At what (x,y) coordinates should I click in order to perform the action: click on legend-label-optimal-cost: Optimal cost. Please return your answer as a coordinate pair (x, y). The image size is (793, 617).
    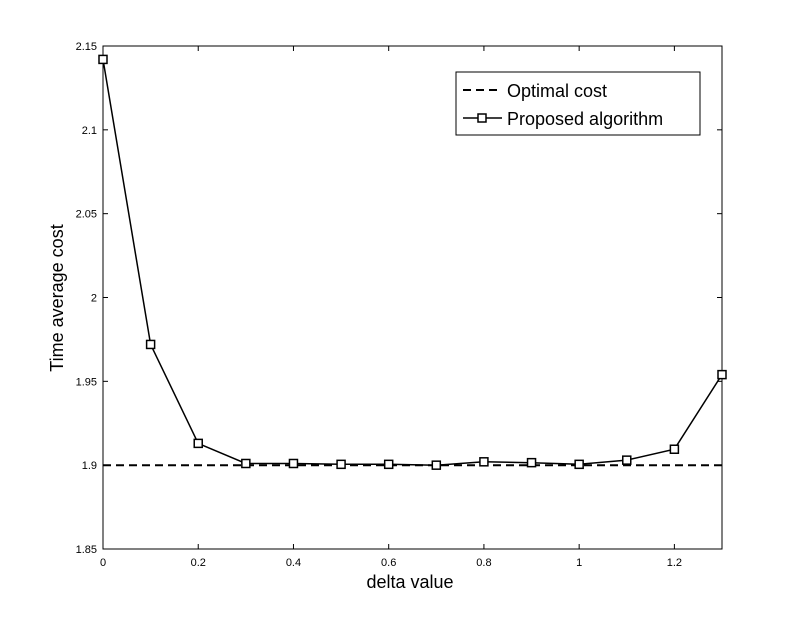
    Looking at the image, I should click on (557, 91).